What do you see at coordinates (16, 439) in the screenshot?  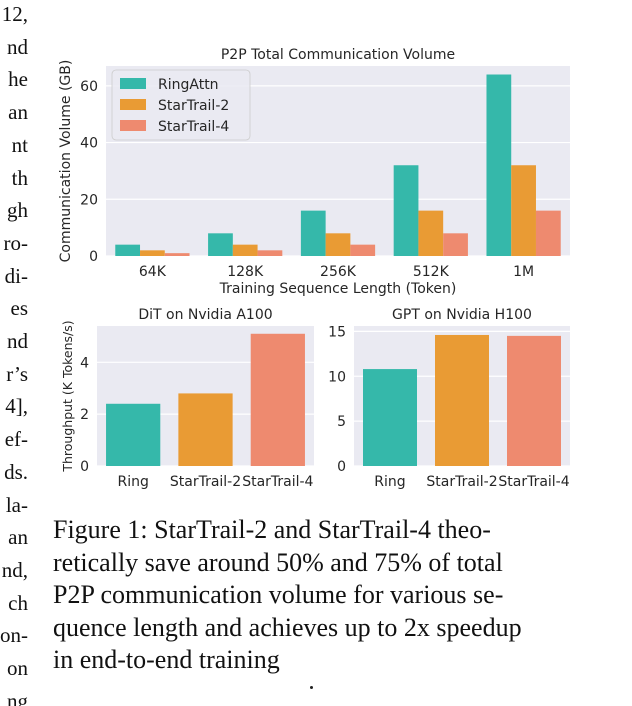 I see `left-column-line: ef-` at bounding box center [16, 439].